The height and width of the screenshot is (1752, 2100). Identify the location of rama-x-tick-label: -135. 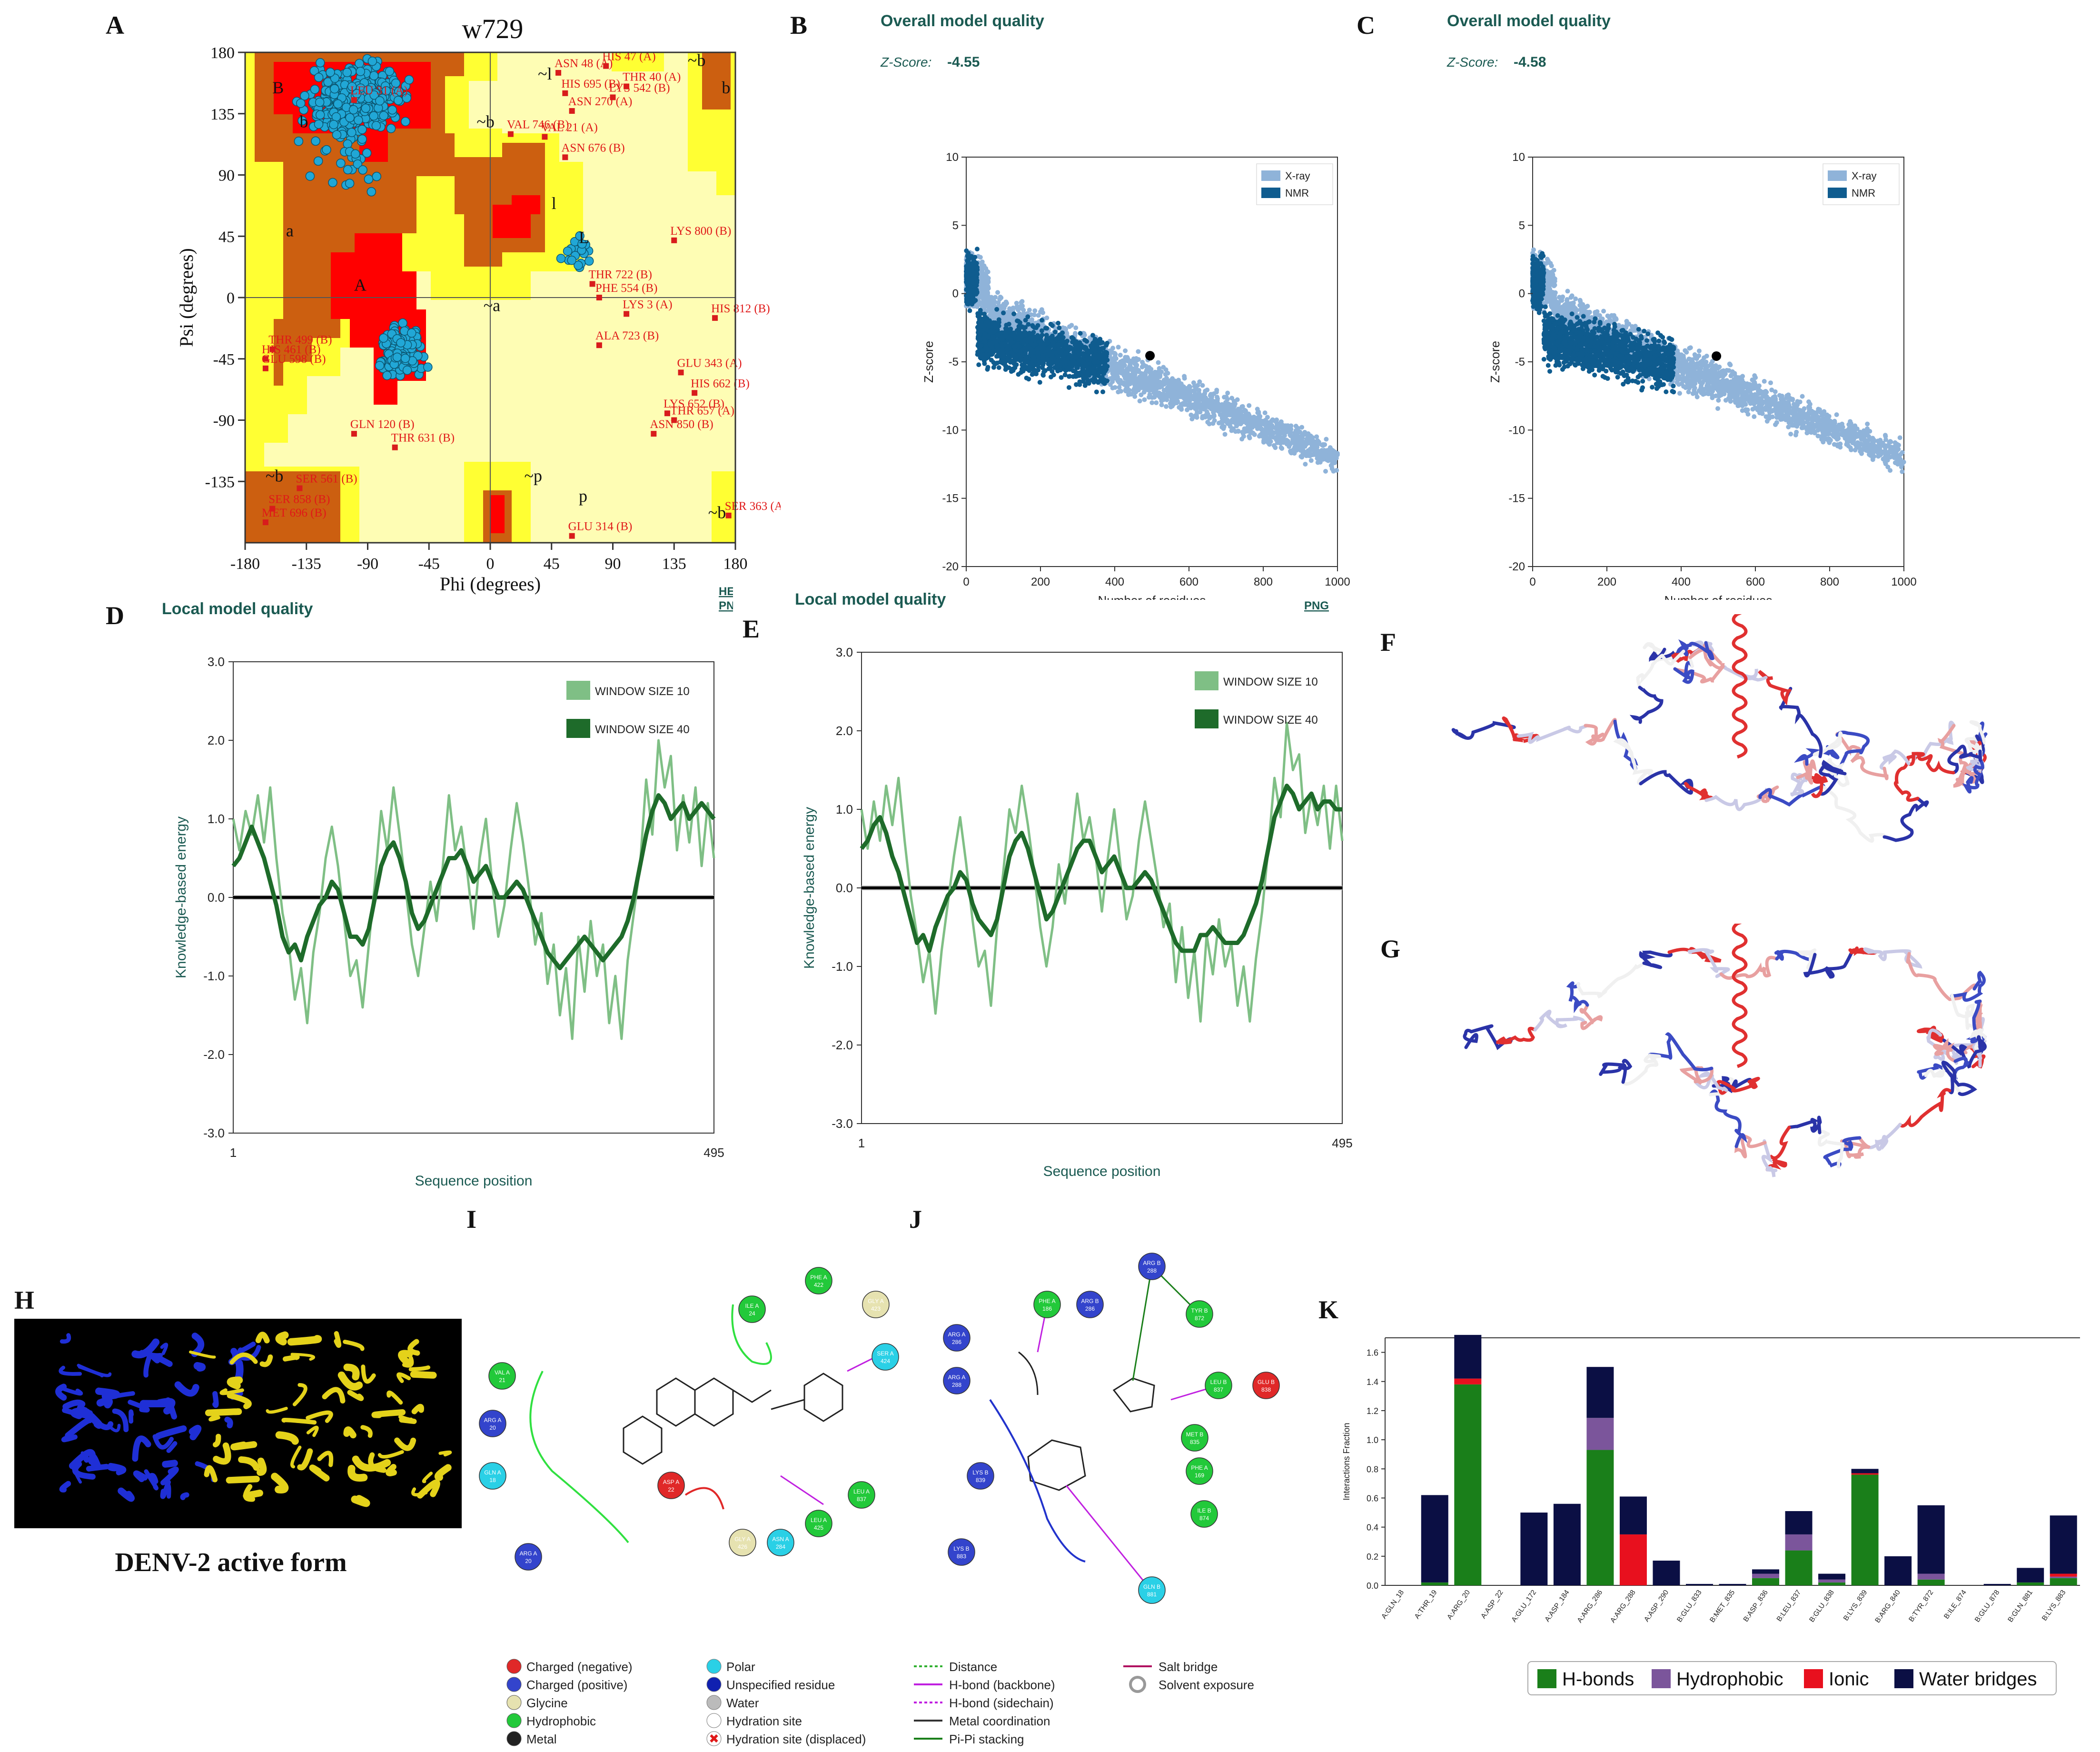
(306, 564).